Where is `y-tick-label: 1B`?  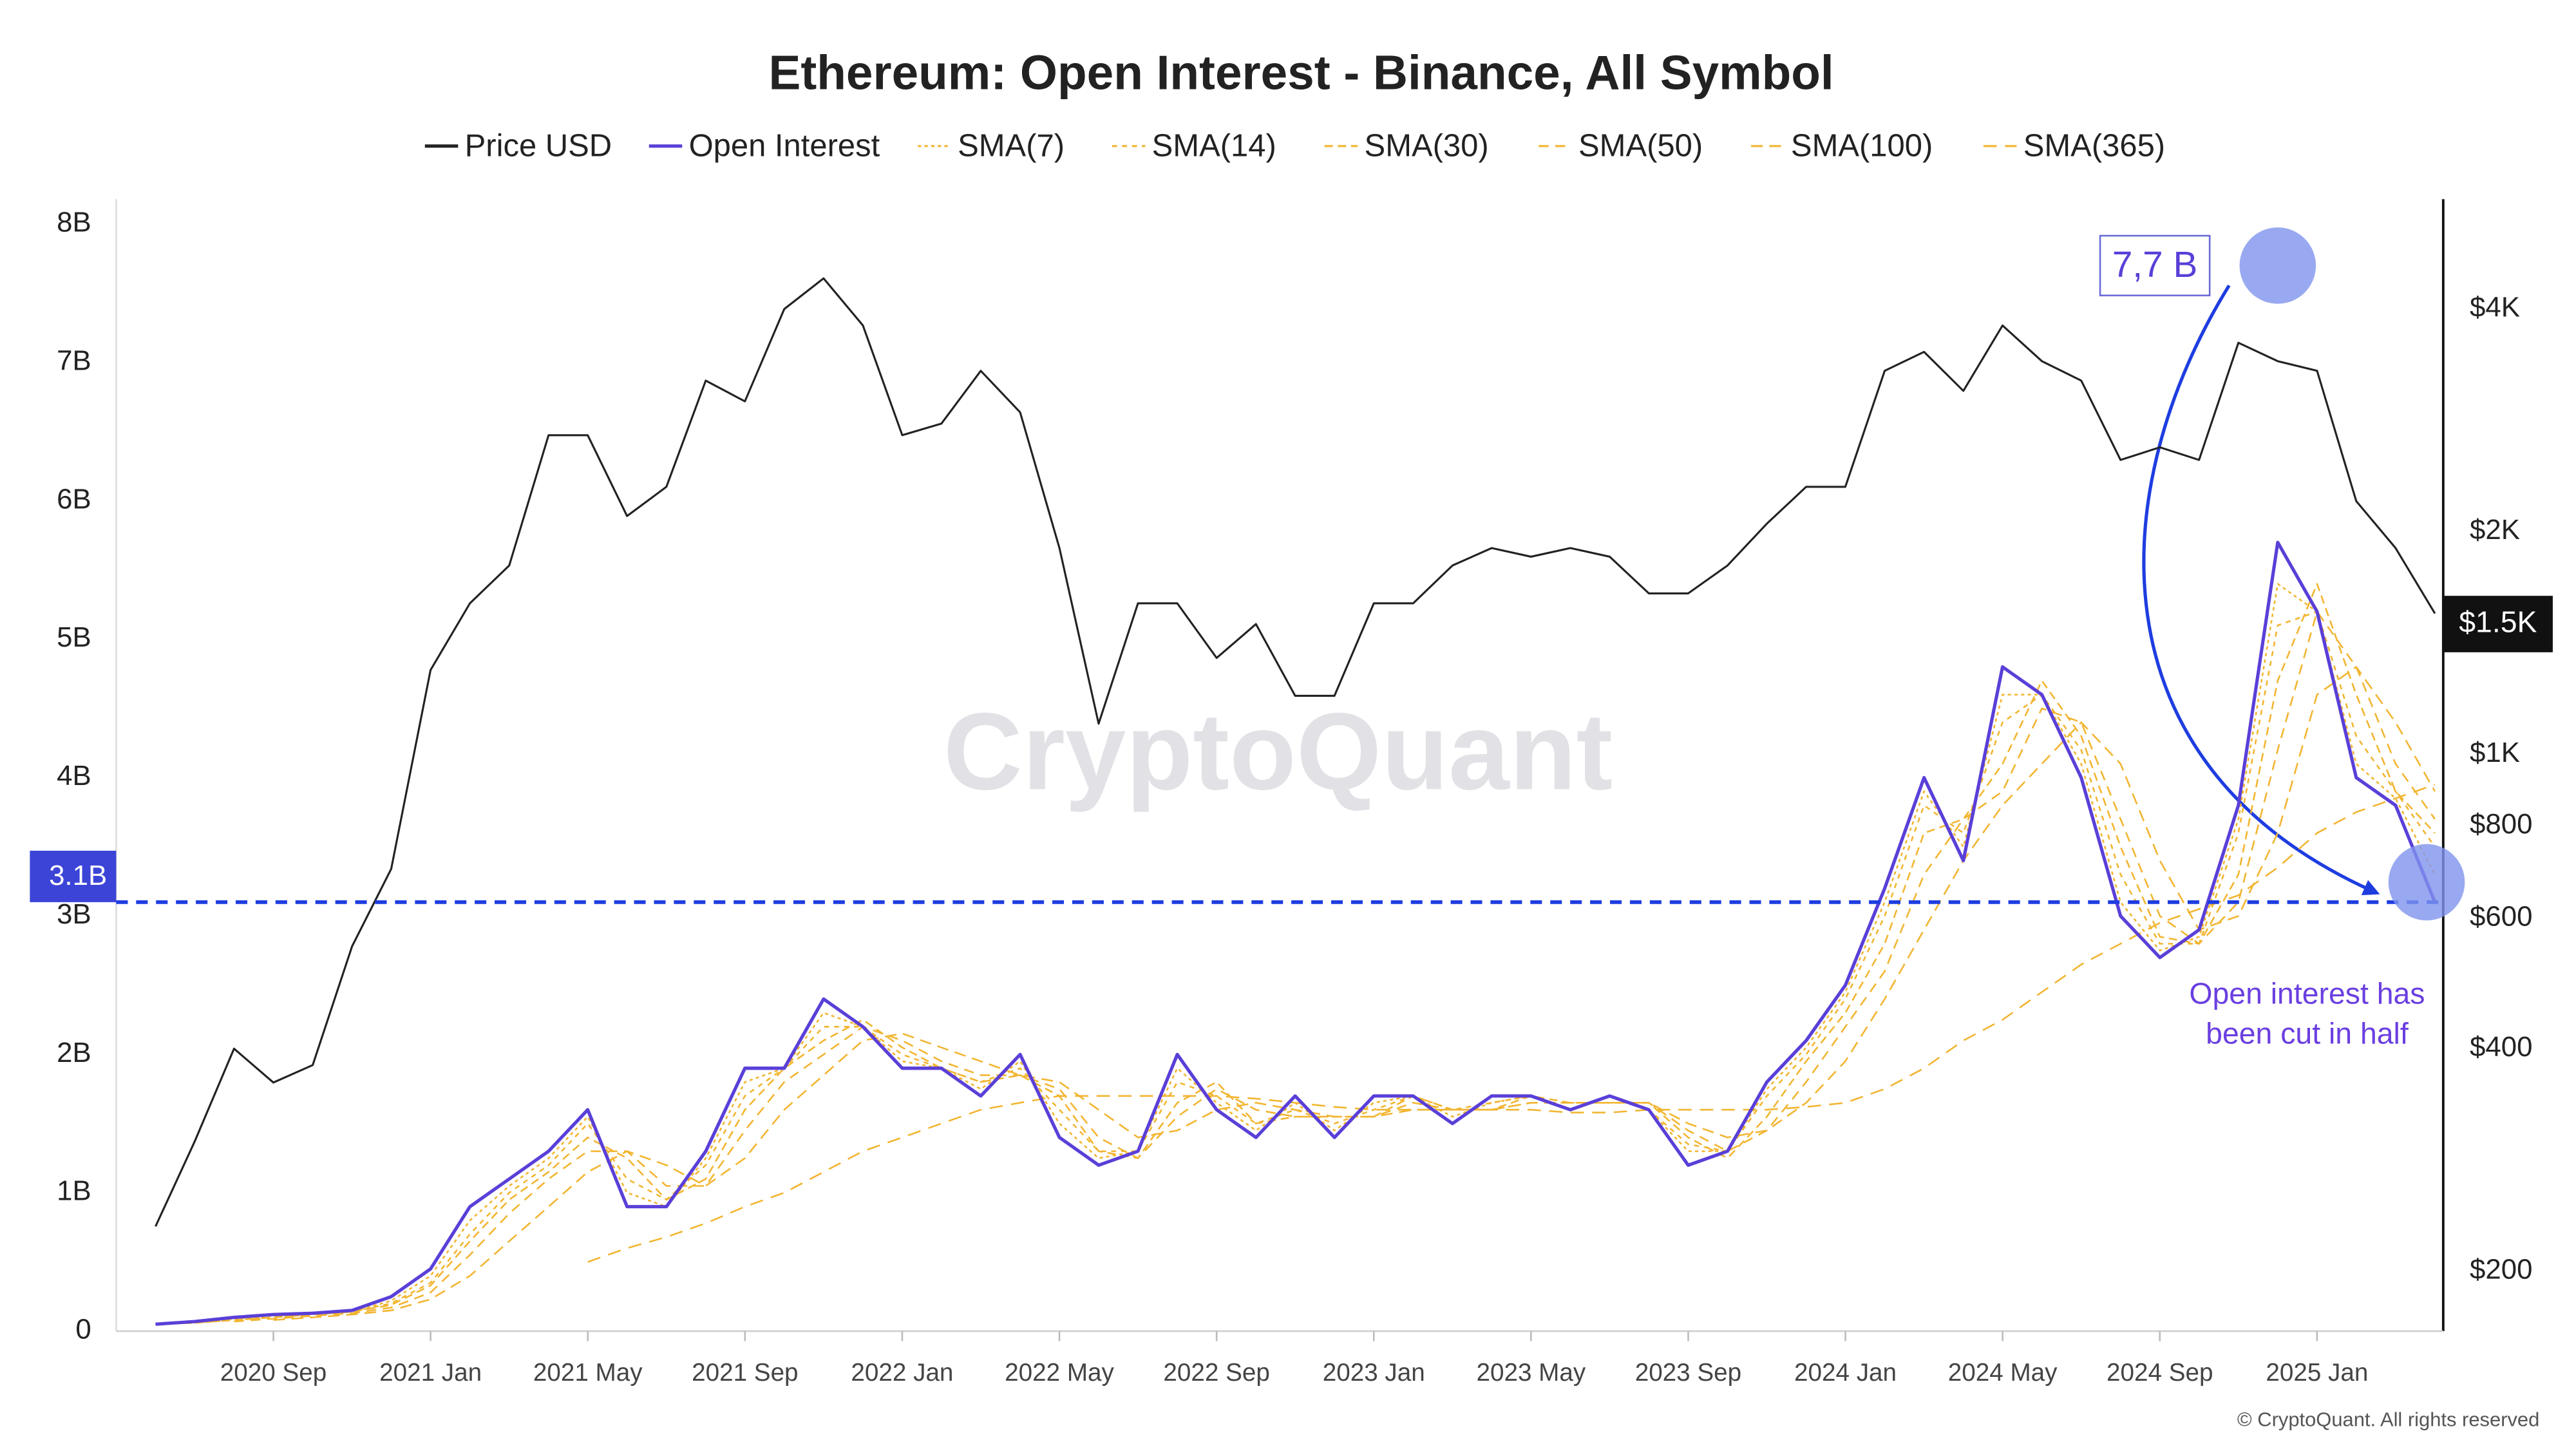
y-tick-label: 1B is located at coordinates (74, 1191).